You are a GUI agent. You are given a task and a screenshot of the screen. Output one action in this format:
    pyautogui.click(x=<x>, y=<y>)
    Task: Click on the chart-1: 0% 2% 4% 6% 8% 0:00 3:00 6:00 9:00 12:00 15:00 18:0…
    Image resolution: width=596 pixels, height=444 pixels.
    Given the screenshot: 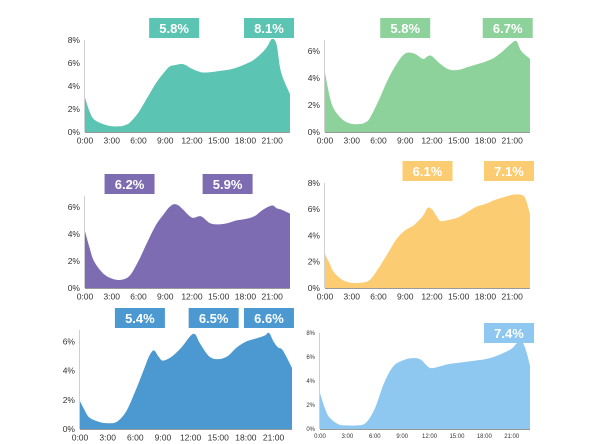 What is the action you would take?
    pyautogui.click(x=181, y=82)
    